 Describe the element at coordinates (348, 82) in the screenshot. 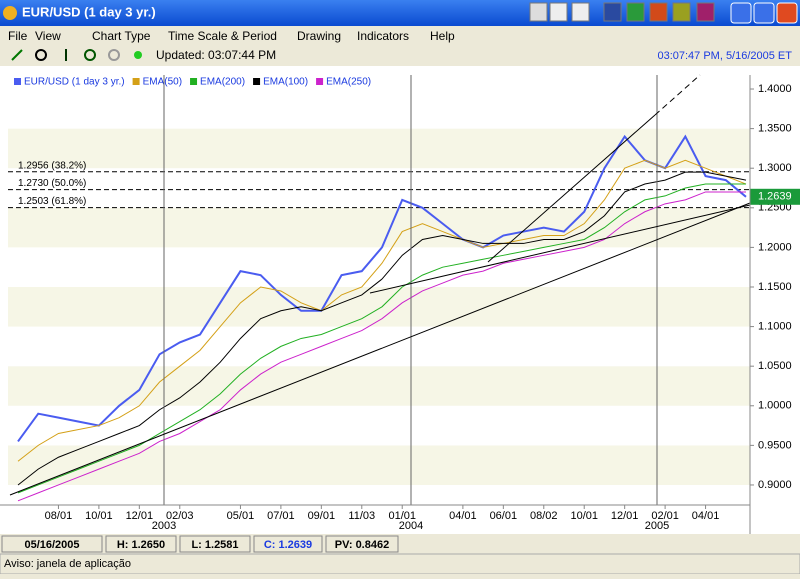

I see `legend-label: EMA(250)` at that location.